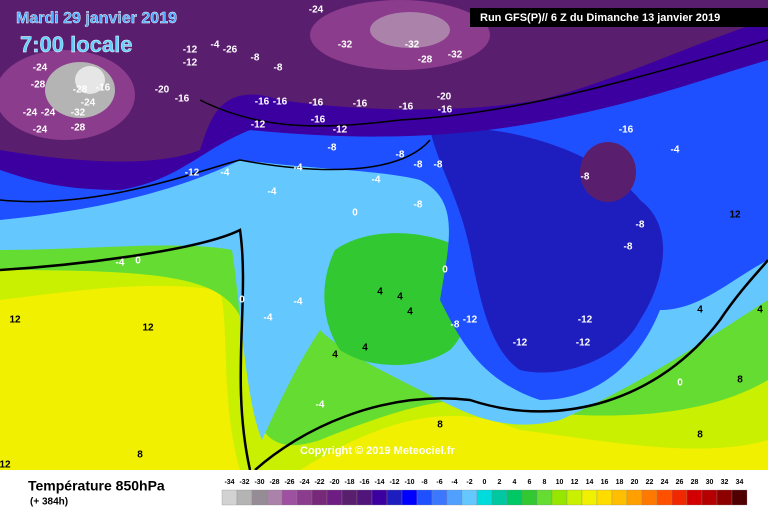 The height and width of the screenshot is (517, 768). What do you see at coordinates (229, 482) in the screenshot?
I see `colorbar-label: -34` at bounding box center [229, 482].